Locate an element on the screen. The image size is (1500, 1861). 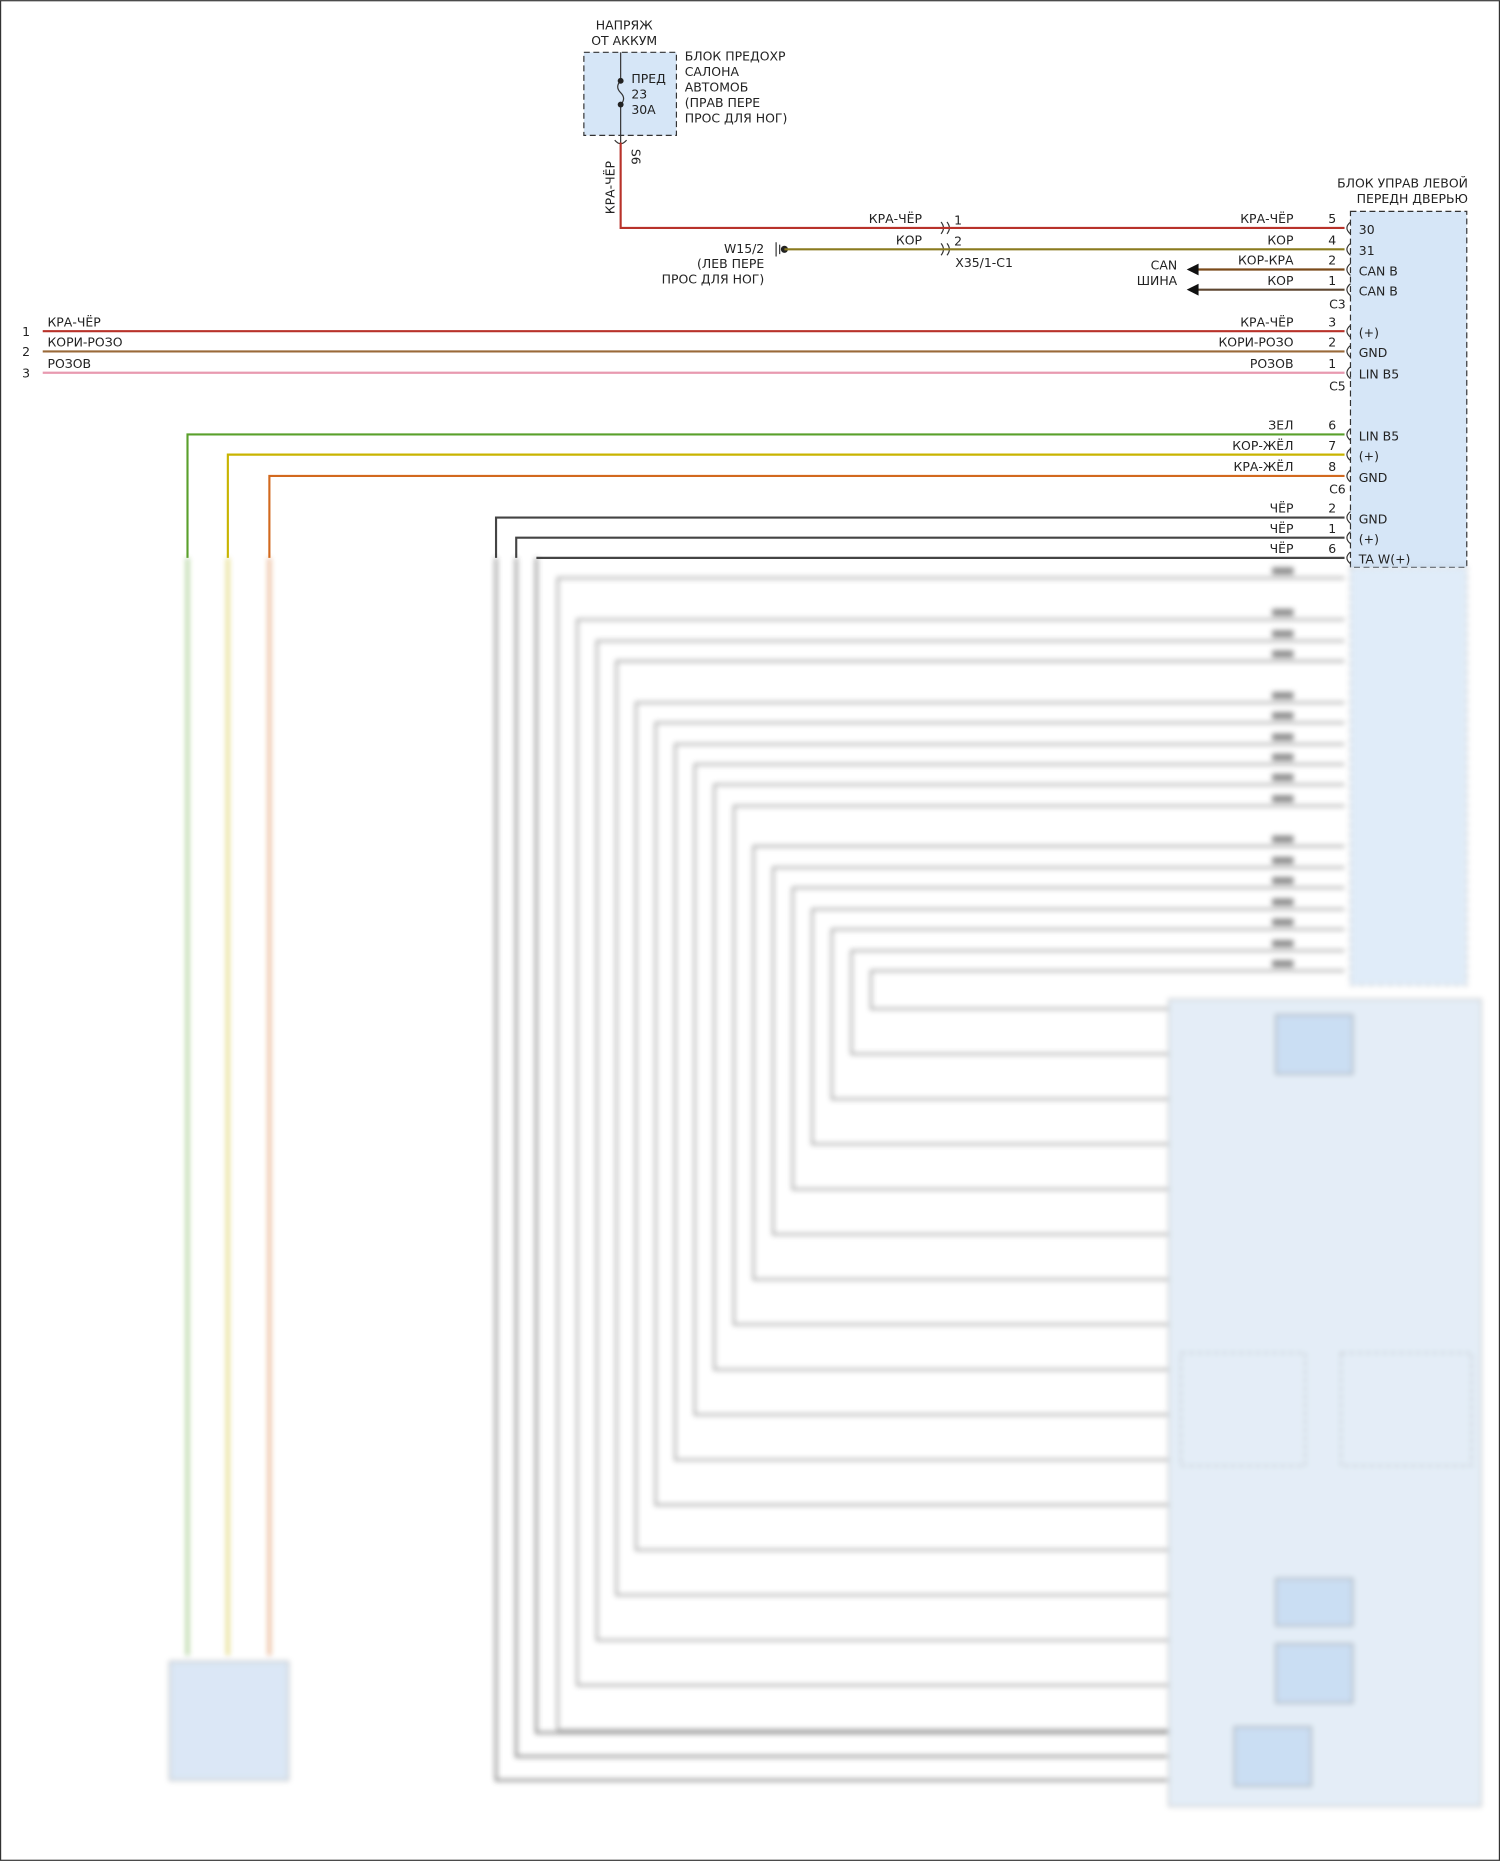
ground-label: W15/2 is located at coordinates (744, 248).